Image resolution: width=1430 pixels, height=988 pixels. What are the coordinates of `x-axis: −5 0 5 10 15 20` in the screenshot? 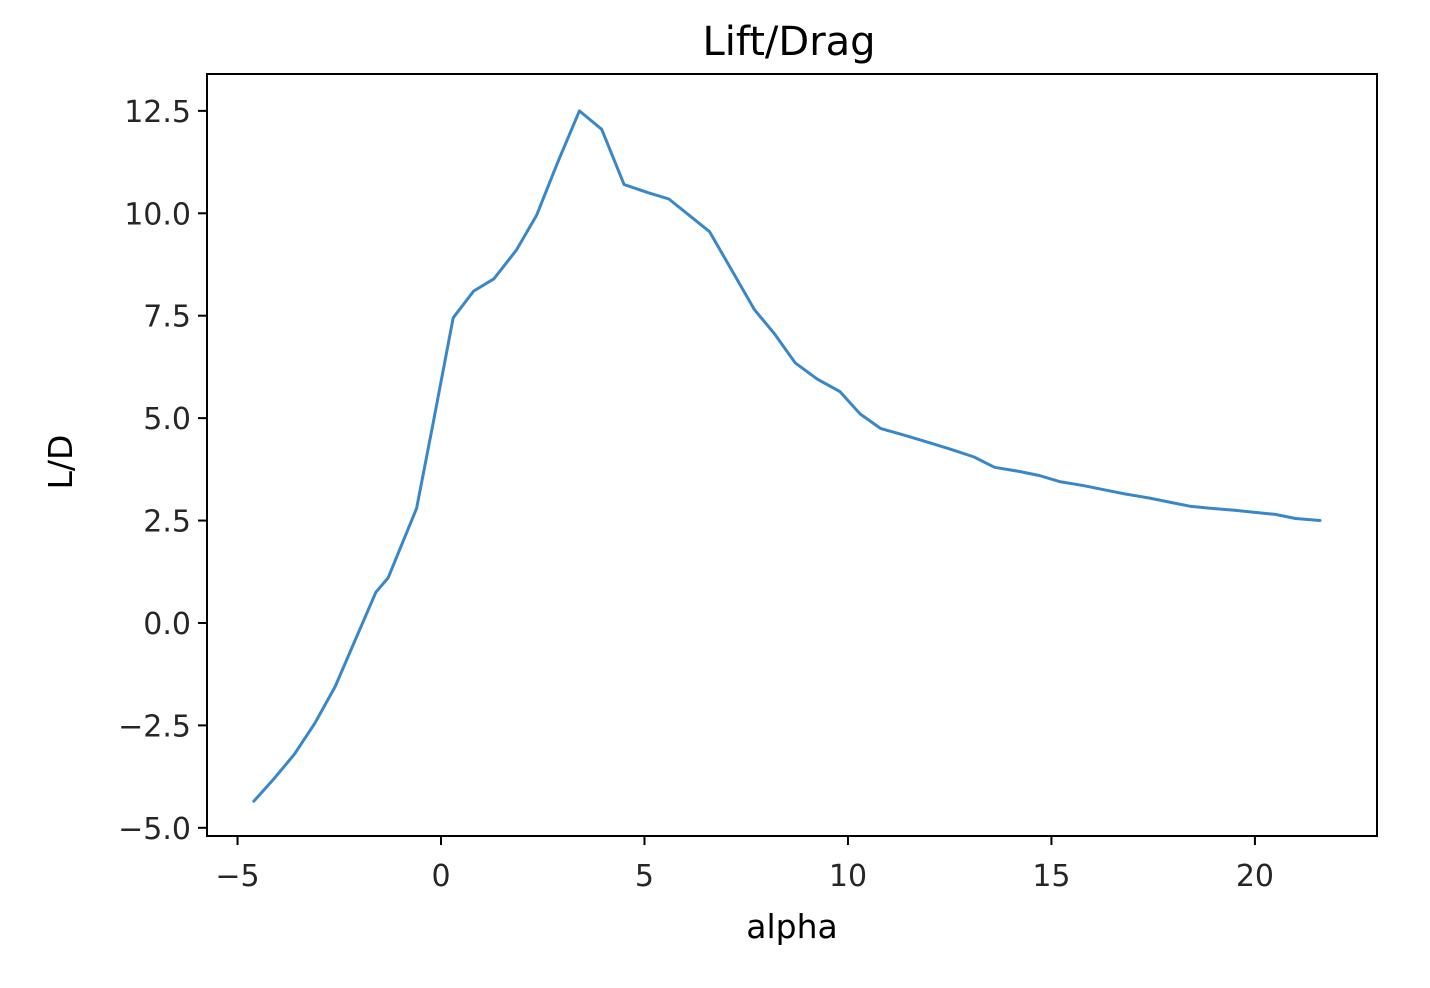 It's located at (744, 865).